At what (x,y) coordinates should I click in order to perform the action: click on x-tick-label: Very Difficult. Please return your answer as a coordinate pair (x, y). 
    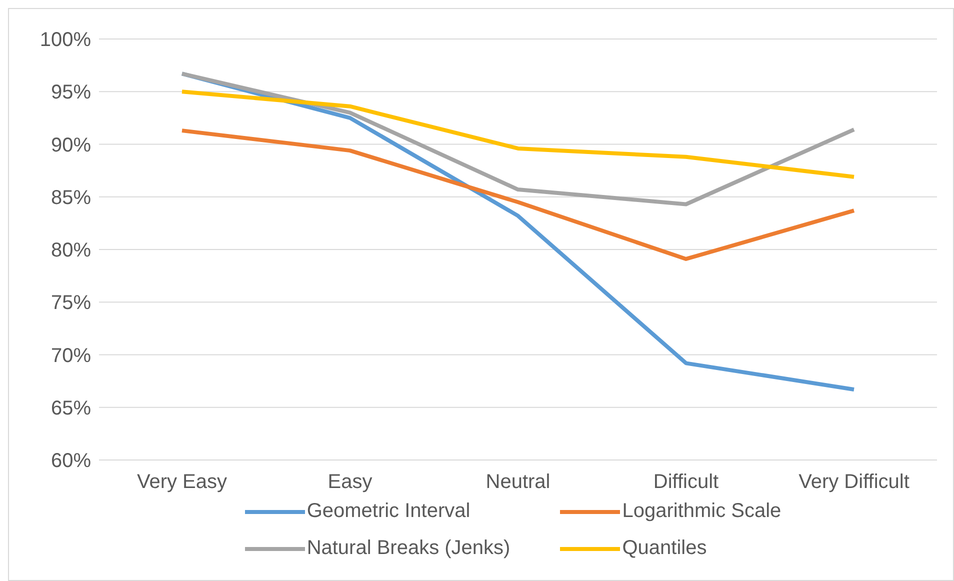
    Looking at the image, I should click on (854, 482).